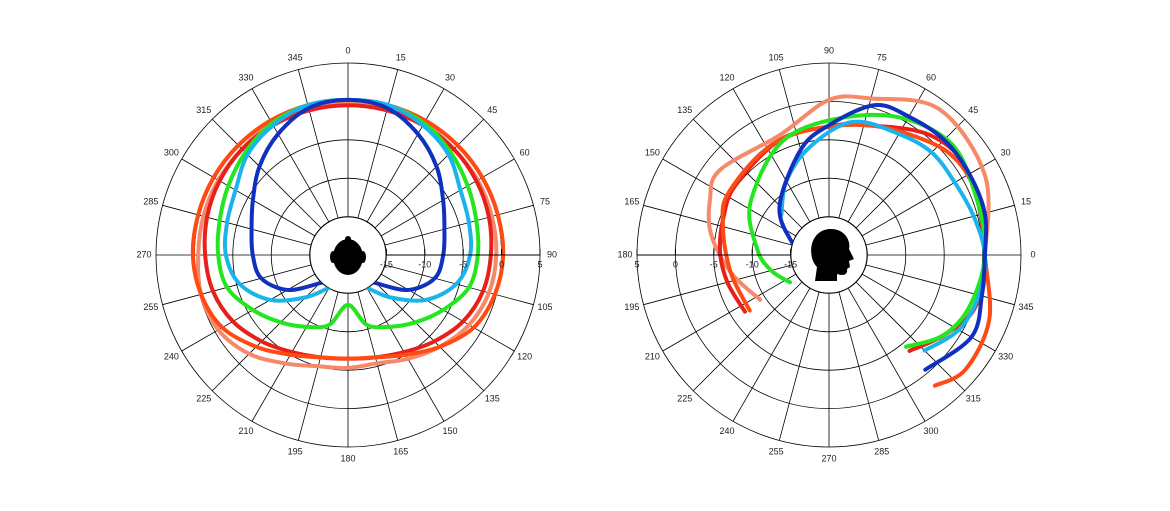 This screenshot has width=1170, height=511. What do you see at coordinates (714, 264) in the screenshot?
I see `radial-tick-label: -5` at bounding box center [714, 264].